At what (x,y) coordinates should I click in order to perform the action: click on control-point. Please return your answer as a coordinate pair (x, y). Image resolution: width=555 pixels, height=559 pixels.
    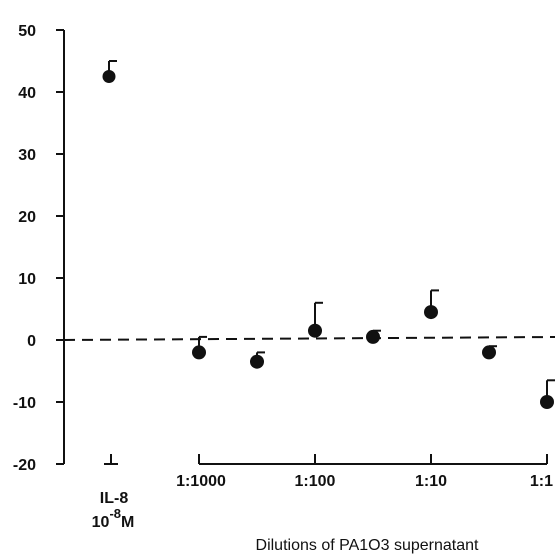
    Looking at the image, I should click on (109, 76).